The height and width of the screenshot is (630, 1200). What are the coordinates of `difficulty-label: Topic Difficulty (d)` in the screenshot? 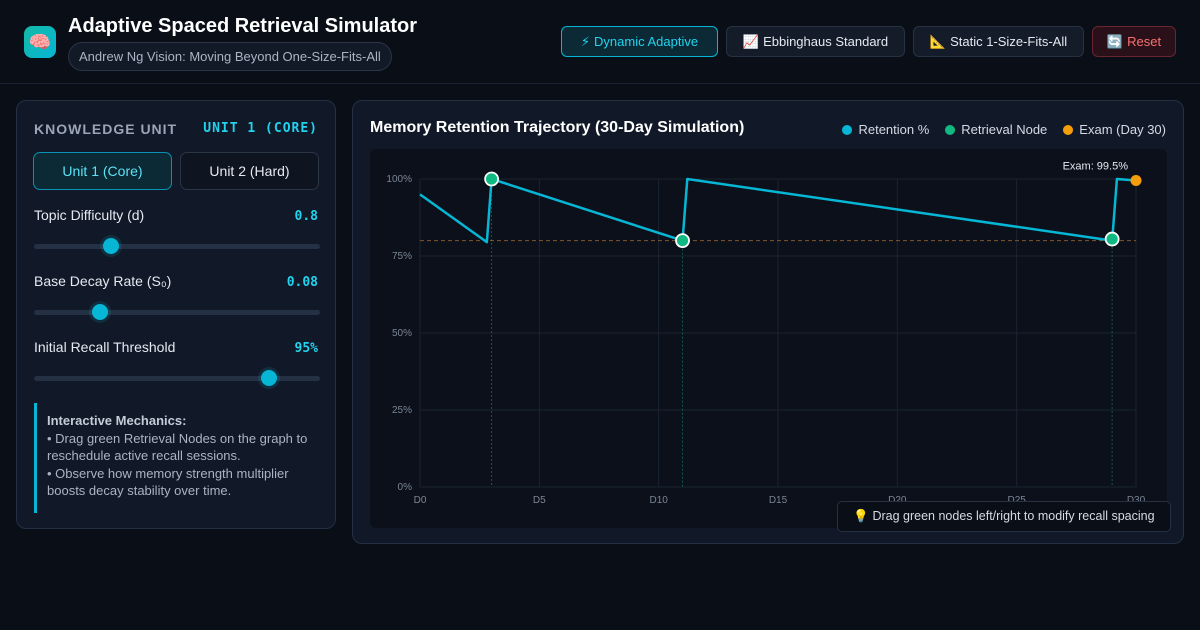 It's located at (89, 215).